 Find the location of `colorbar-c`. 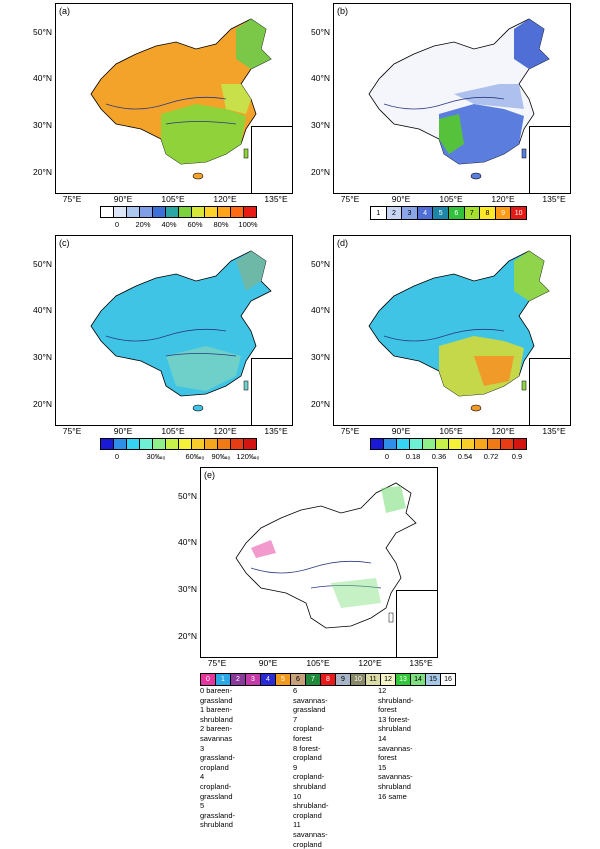

colorbar-c is located at coordinates (178, 444).